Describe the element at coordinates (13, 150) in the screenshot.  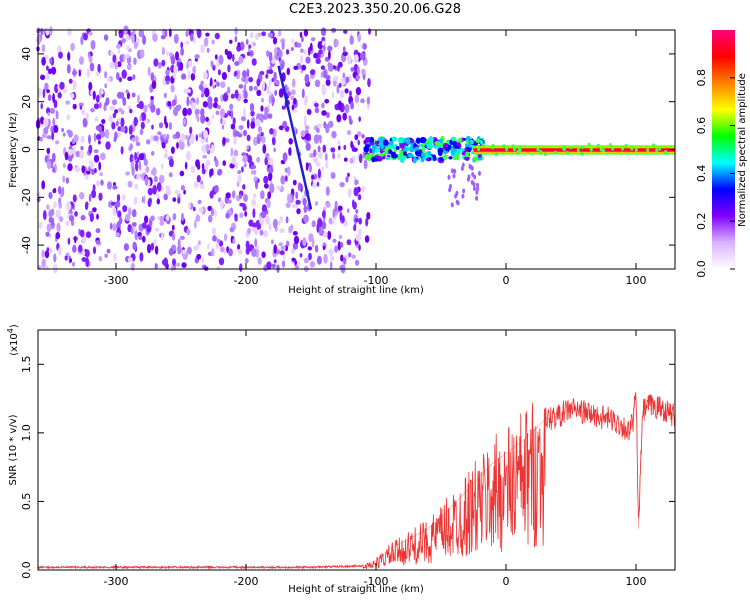
I see `spectrogram-y-label: Frequency (Hz)` at that location.